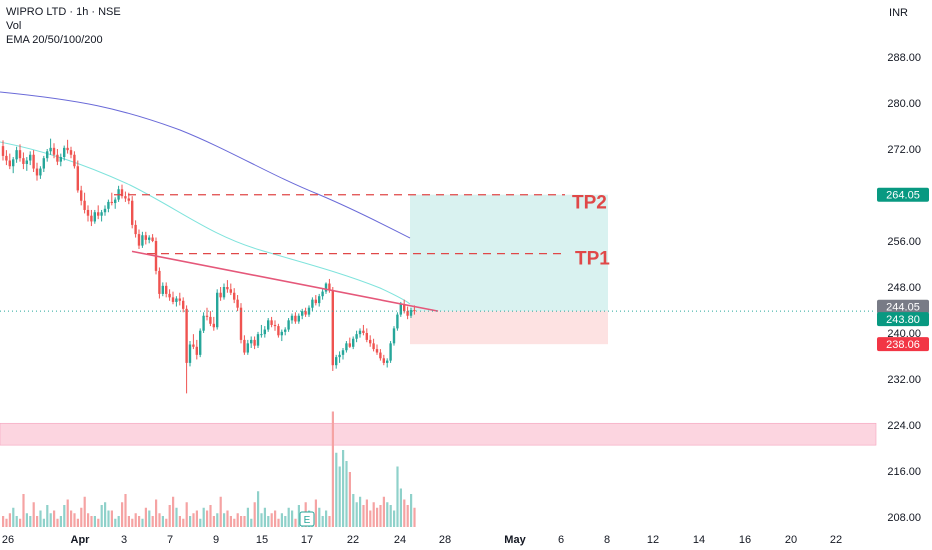 This screenshot has height=550, width=932. What do you see at coordinates (791, 540) in the screenshot?
I see `x-axis-tick: 20` at bounding box center [791, 540].